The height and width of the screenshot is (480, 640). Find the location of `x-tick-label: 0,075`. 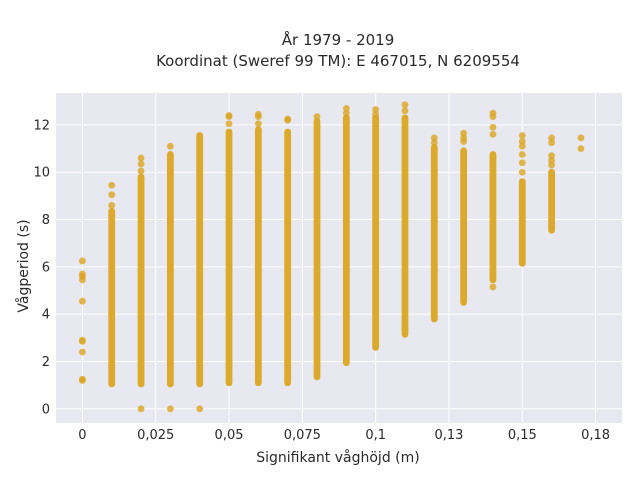

x-tick-label: 0,075 is located at coordinates (302, 435).